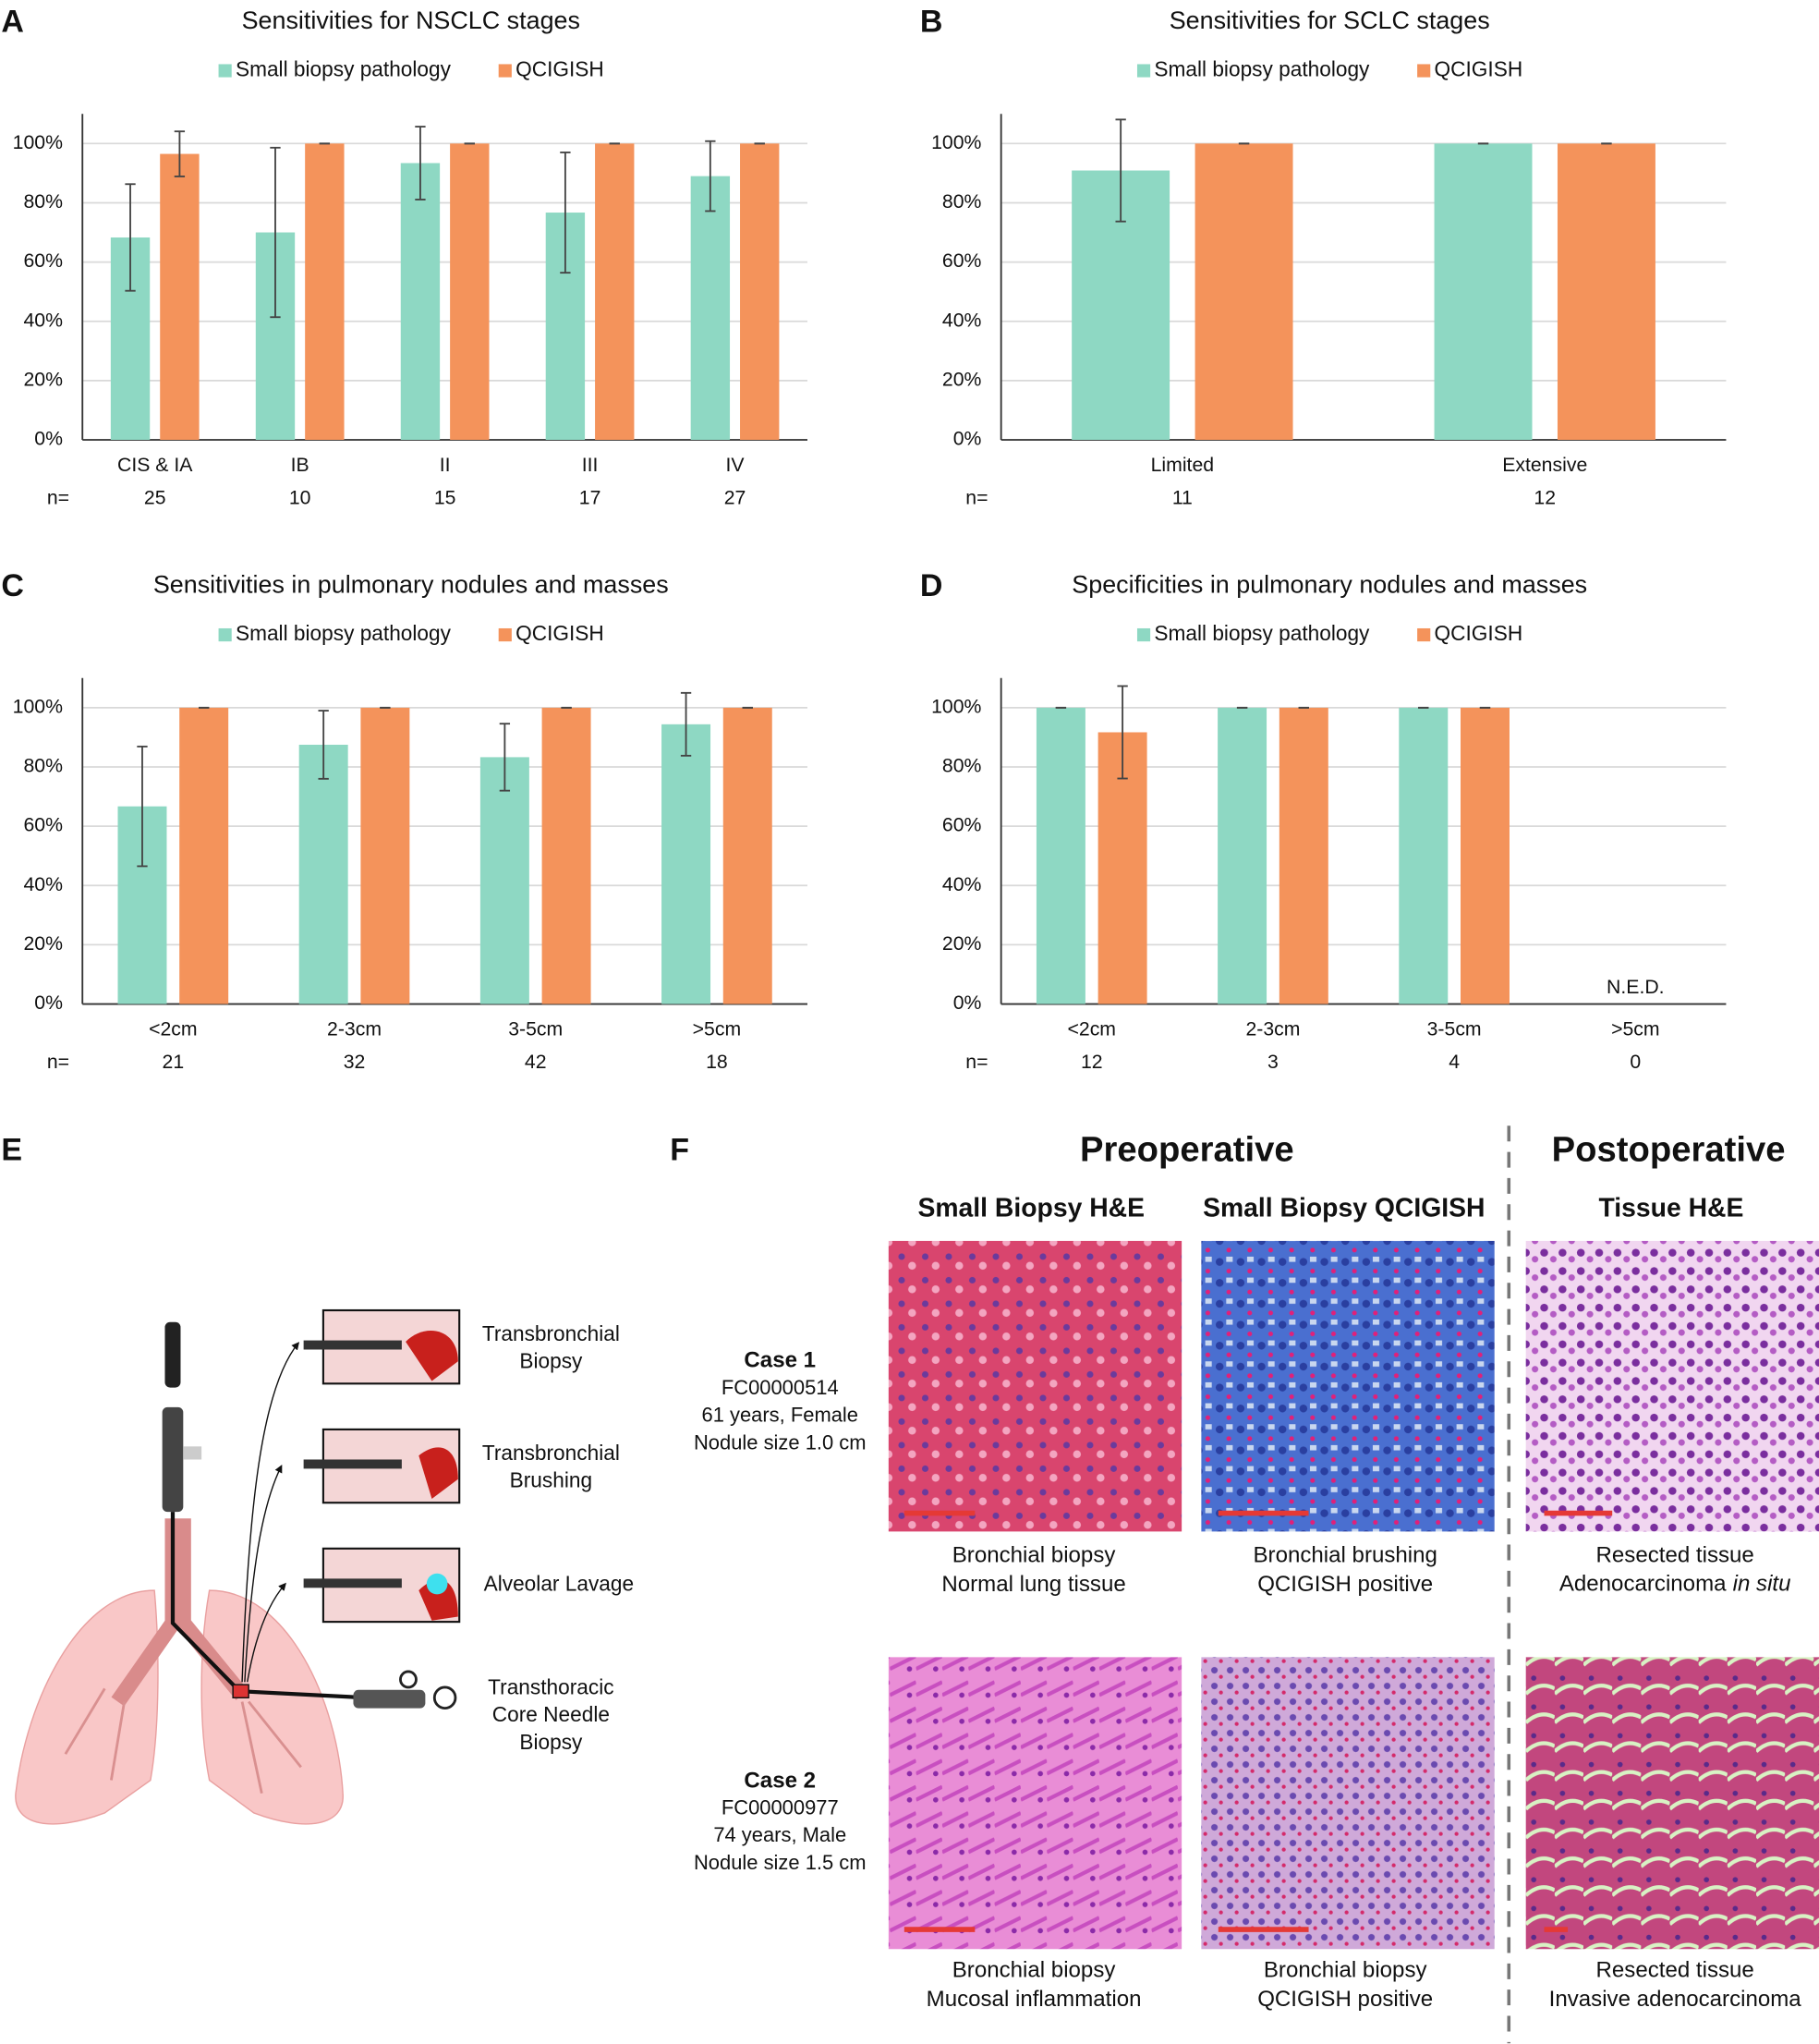 The height and width of the screenshot is (2044, 1819). Describe the element at coordinates (389, 1699) in the screenshot. I see `needle-device` at that location.